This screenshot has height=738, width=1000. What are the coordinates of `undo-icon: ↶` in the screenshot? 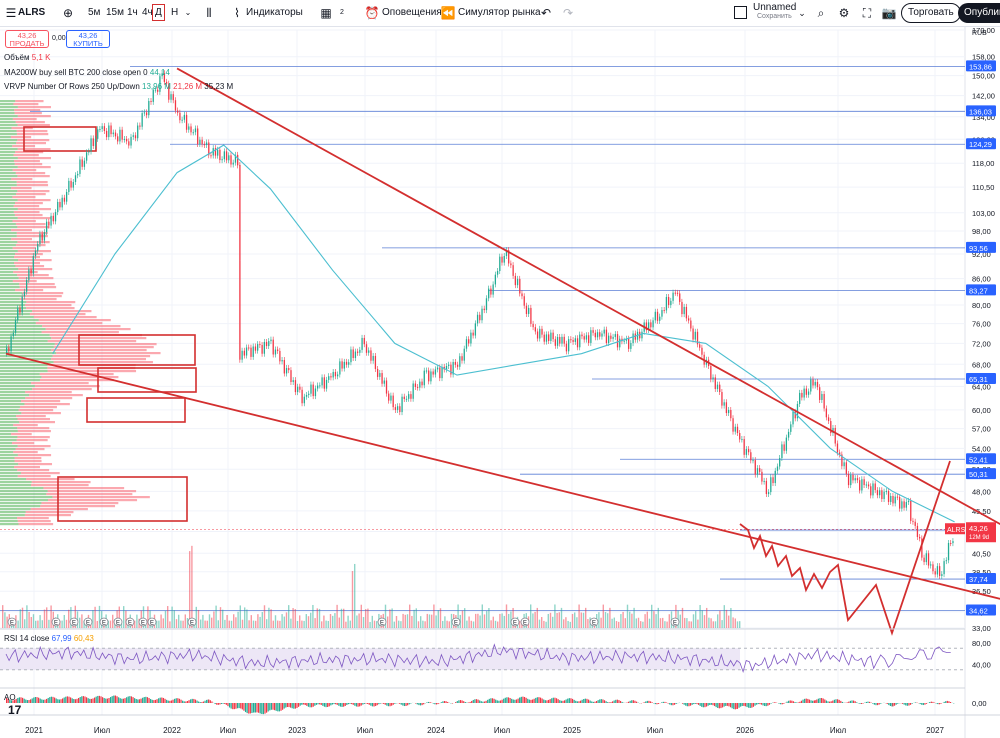 It's located at (546, 13).